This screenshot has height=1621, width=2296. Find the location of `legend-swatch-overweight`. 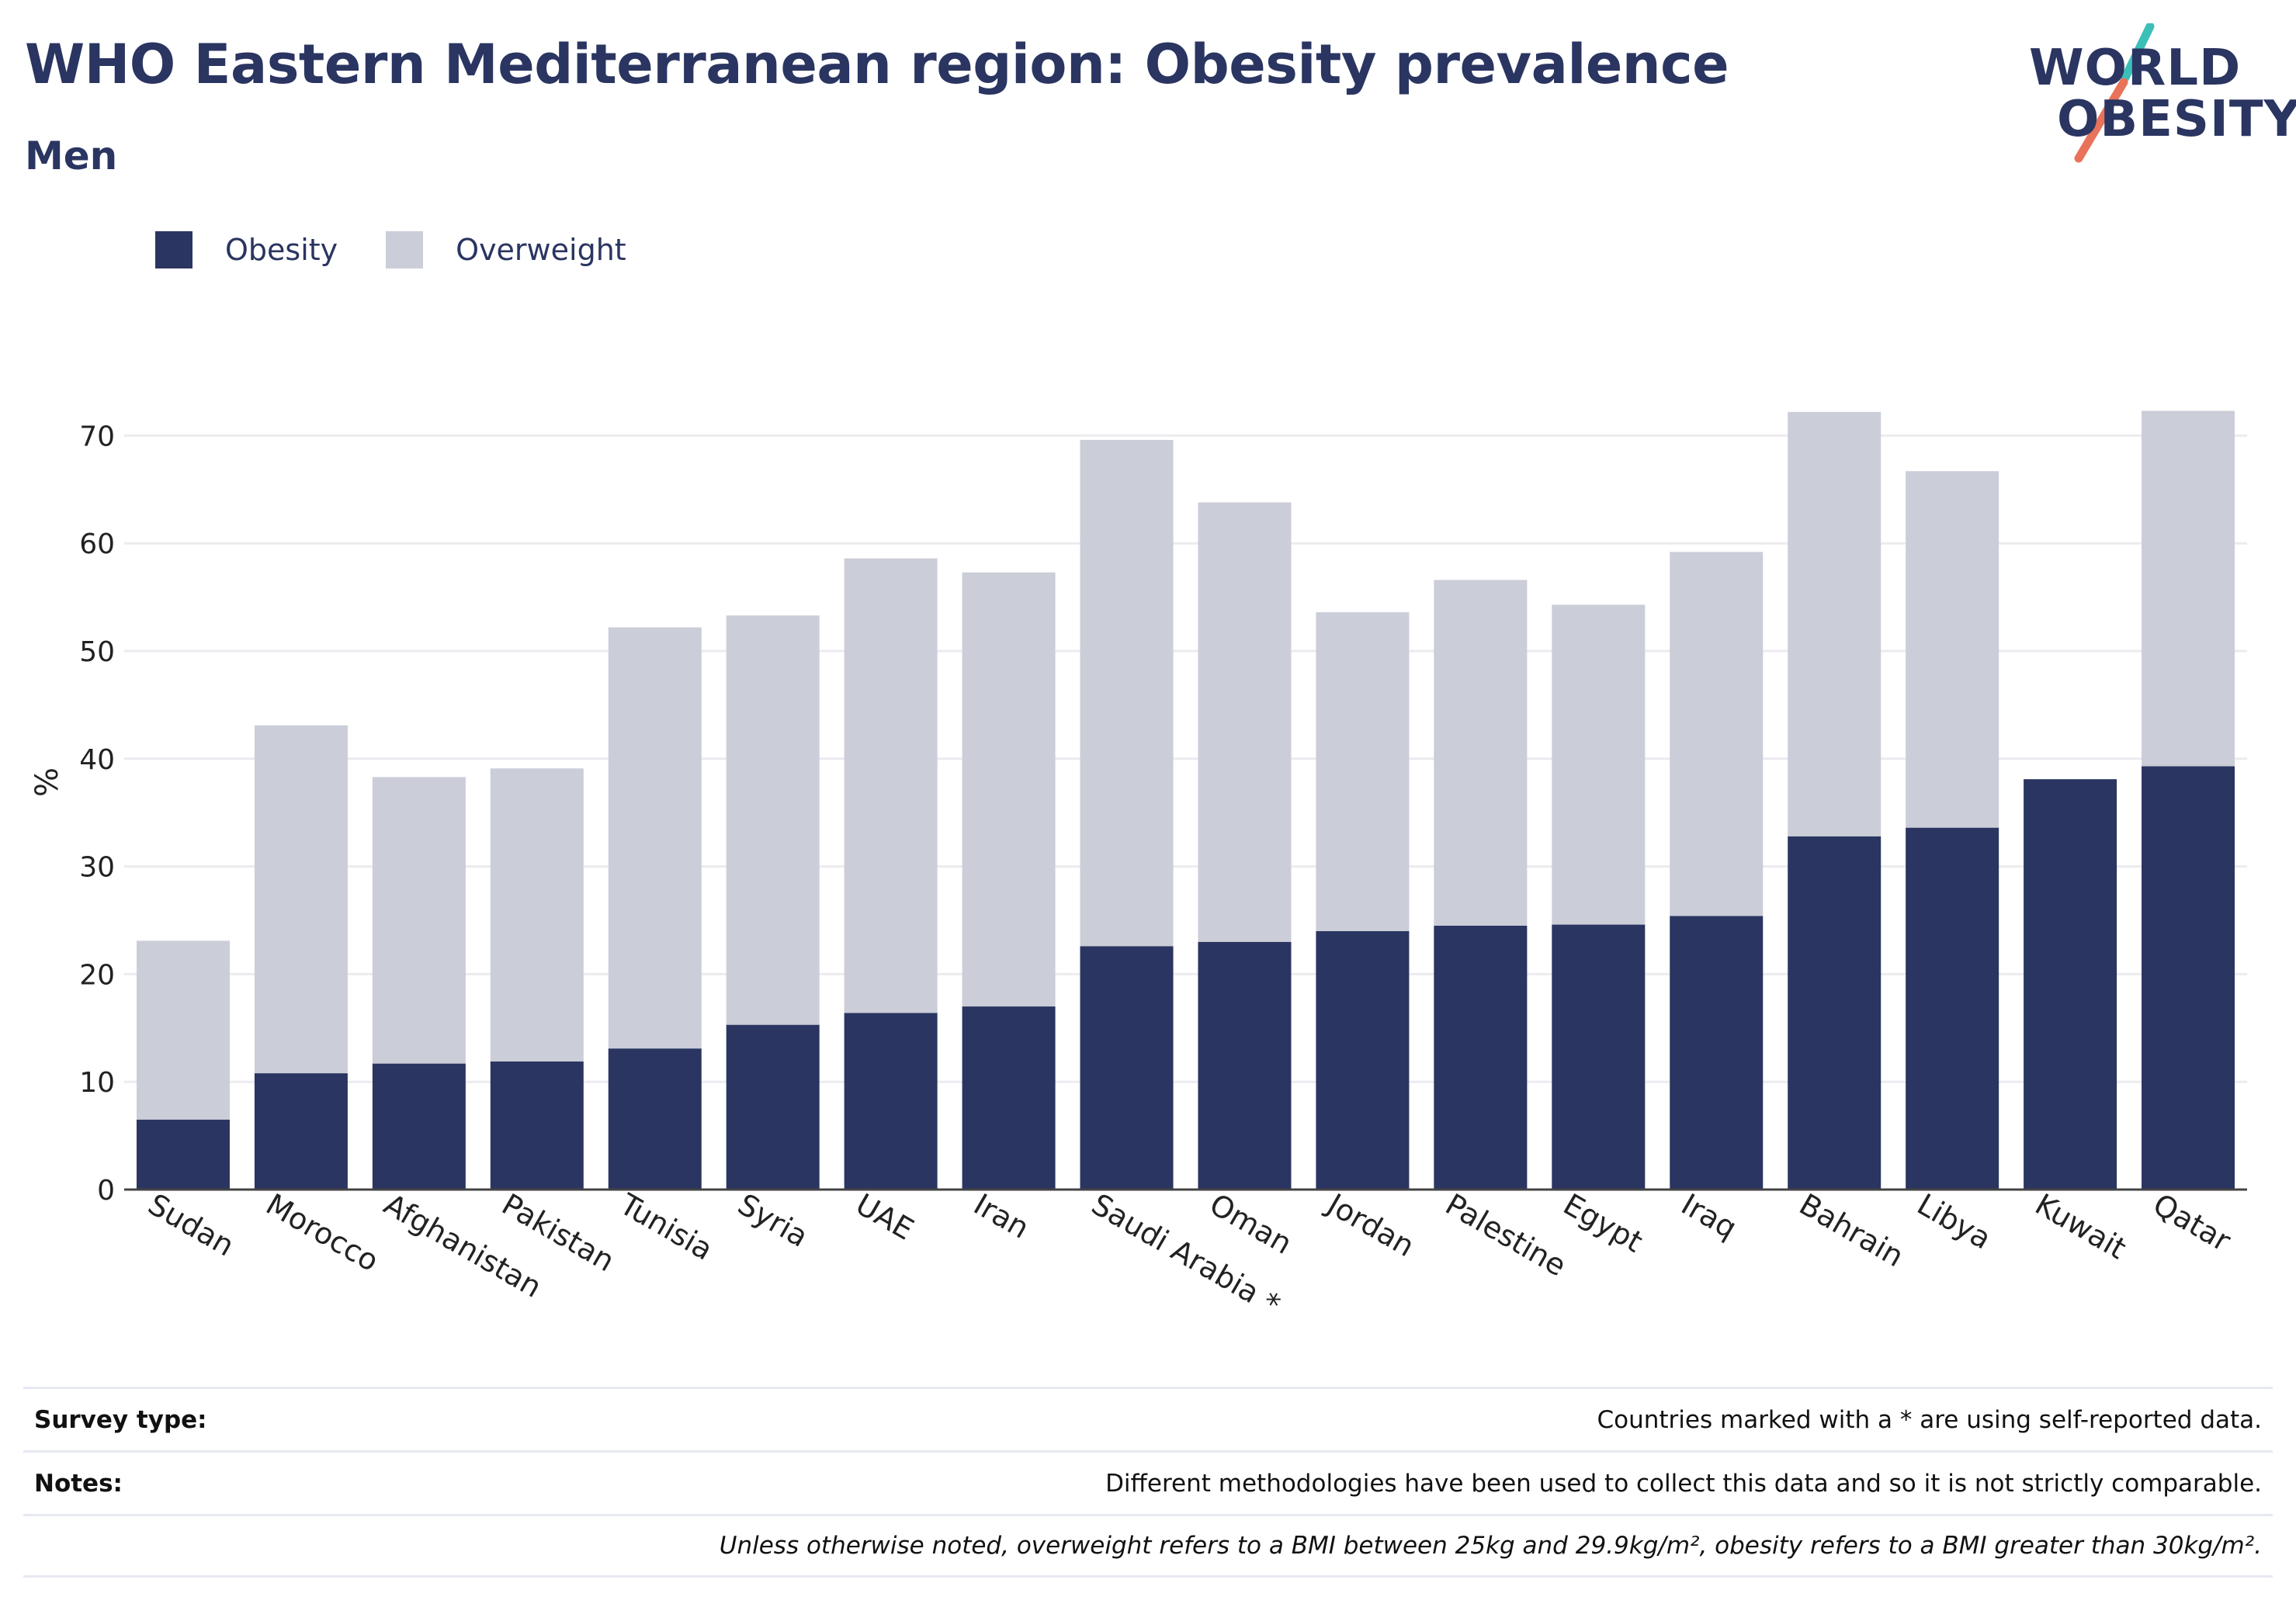

legend-swatch-overweight is located at coordinates (405, 249).